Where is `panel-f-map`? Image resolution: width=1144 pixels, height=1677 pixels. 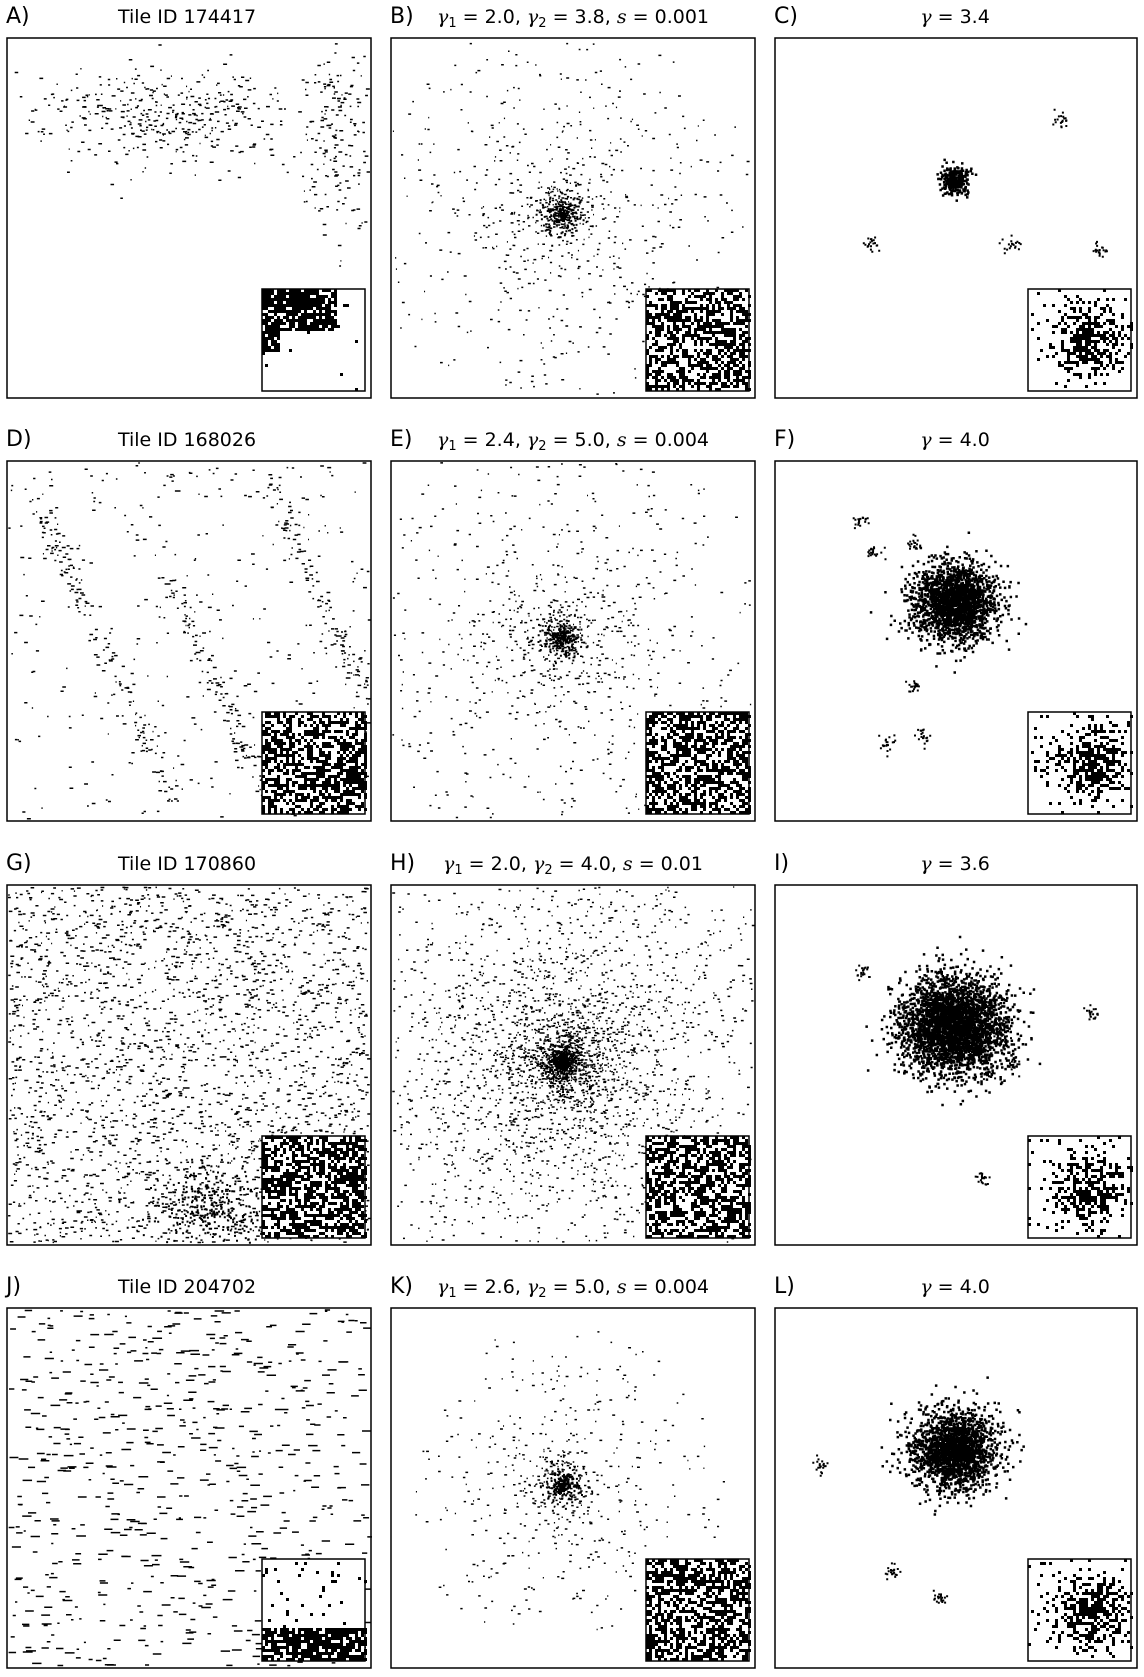
panel-f-map is located at coordinates (956, 641).